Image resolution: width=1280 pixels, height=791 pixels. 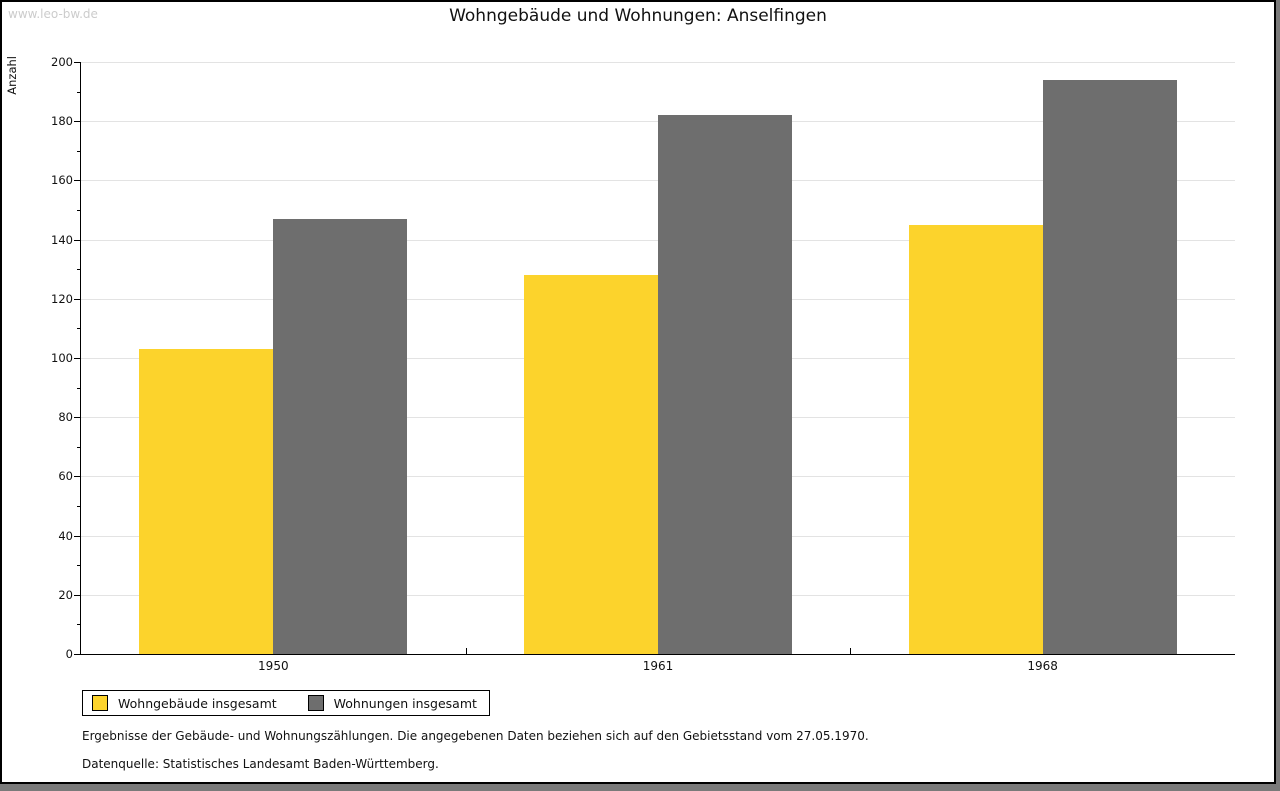 What do you see at coordinates (975, 439) in the screenshot?
I see `bar-series1-1968` at bounding box center [975, 439].